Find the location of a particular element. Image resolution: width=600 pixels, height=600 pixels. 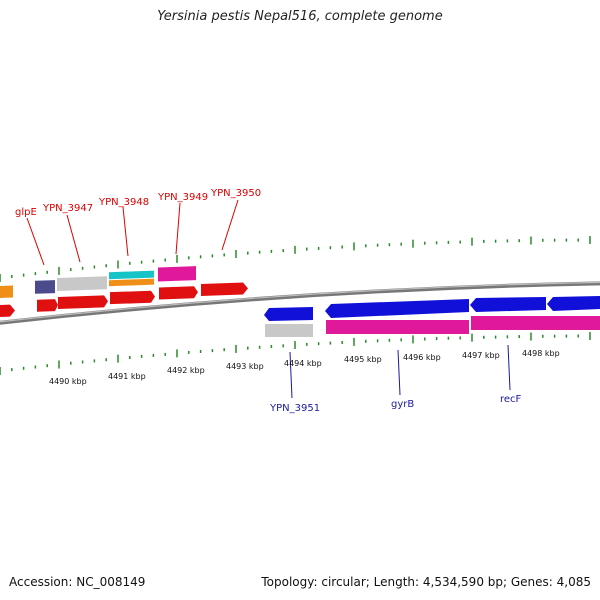

gene-label-recf: recF is located at coordinates (511, 399).